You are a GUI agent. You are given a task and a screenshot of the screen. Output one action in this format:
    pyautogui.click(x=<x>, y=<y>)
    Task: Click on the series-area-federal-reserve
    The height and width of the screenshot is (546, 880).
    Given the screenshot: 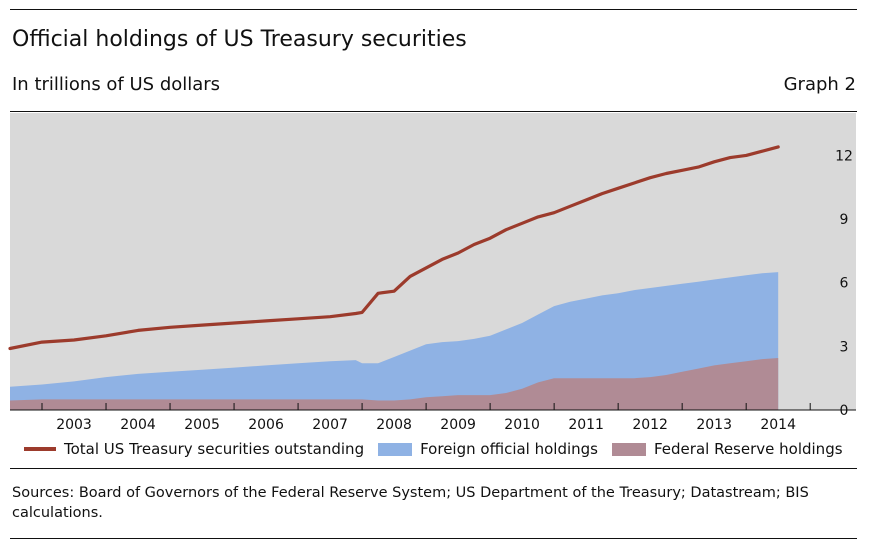 What is the action you would take?
    pyautogui.click(x=394, y=384)
    